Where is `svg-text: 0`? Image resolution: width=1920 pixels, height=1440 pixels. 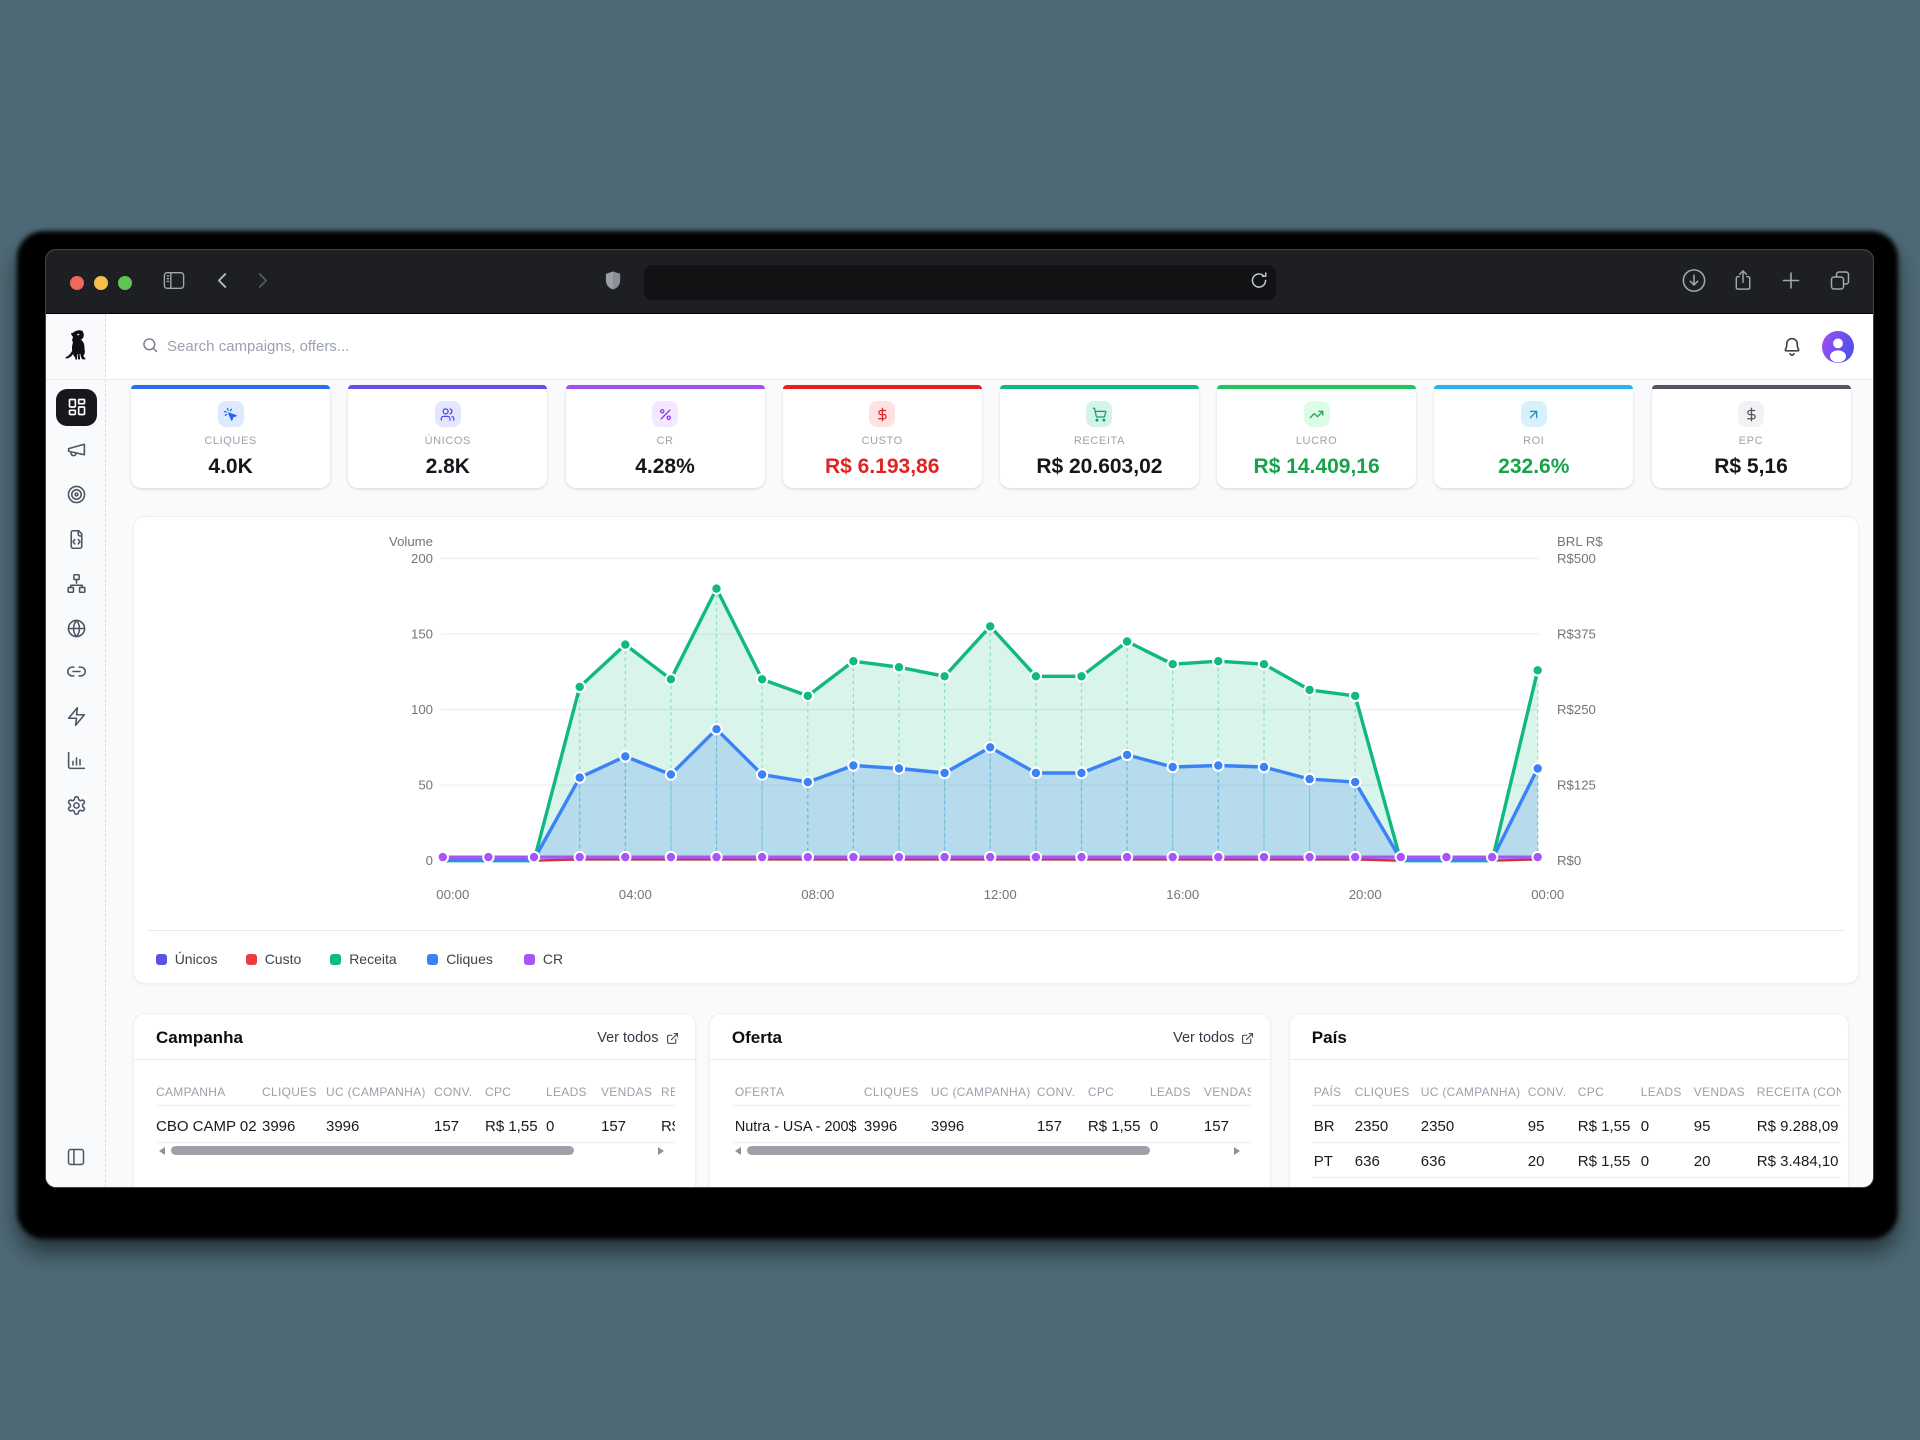
svg-text: 0 is located at coordinates (429, 860).